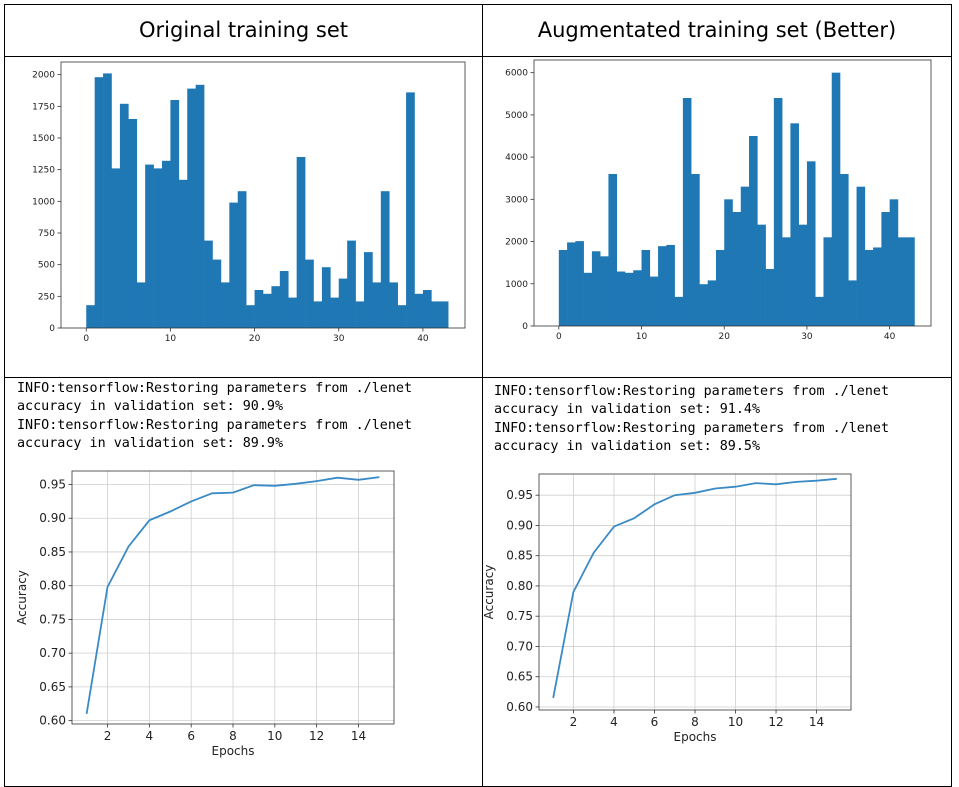 Image resolution: width=959 pixels, height=787 pixels. I want to click on x-tick-label: 8, so click(233, 736).